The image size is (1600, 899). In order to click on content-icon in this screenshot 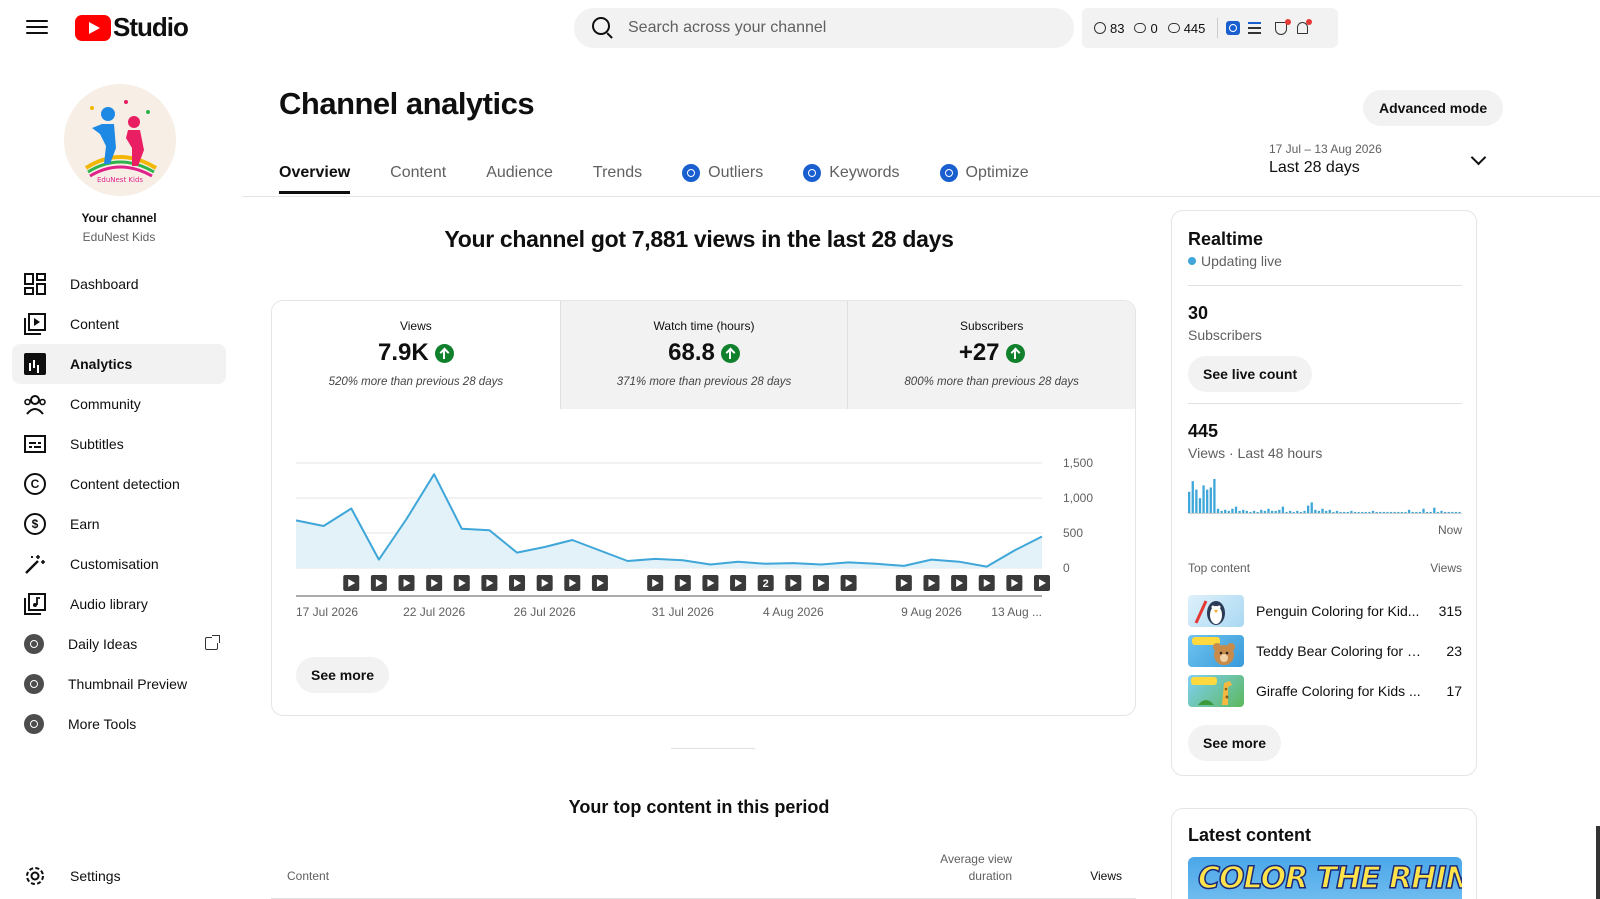, I will do `click(35, 324)`.